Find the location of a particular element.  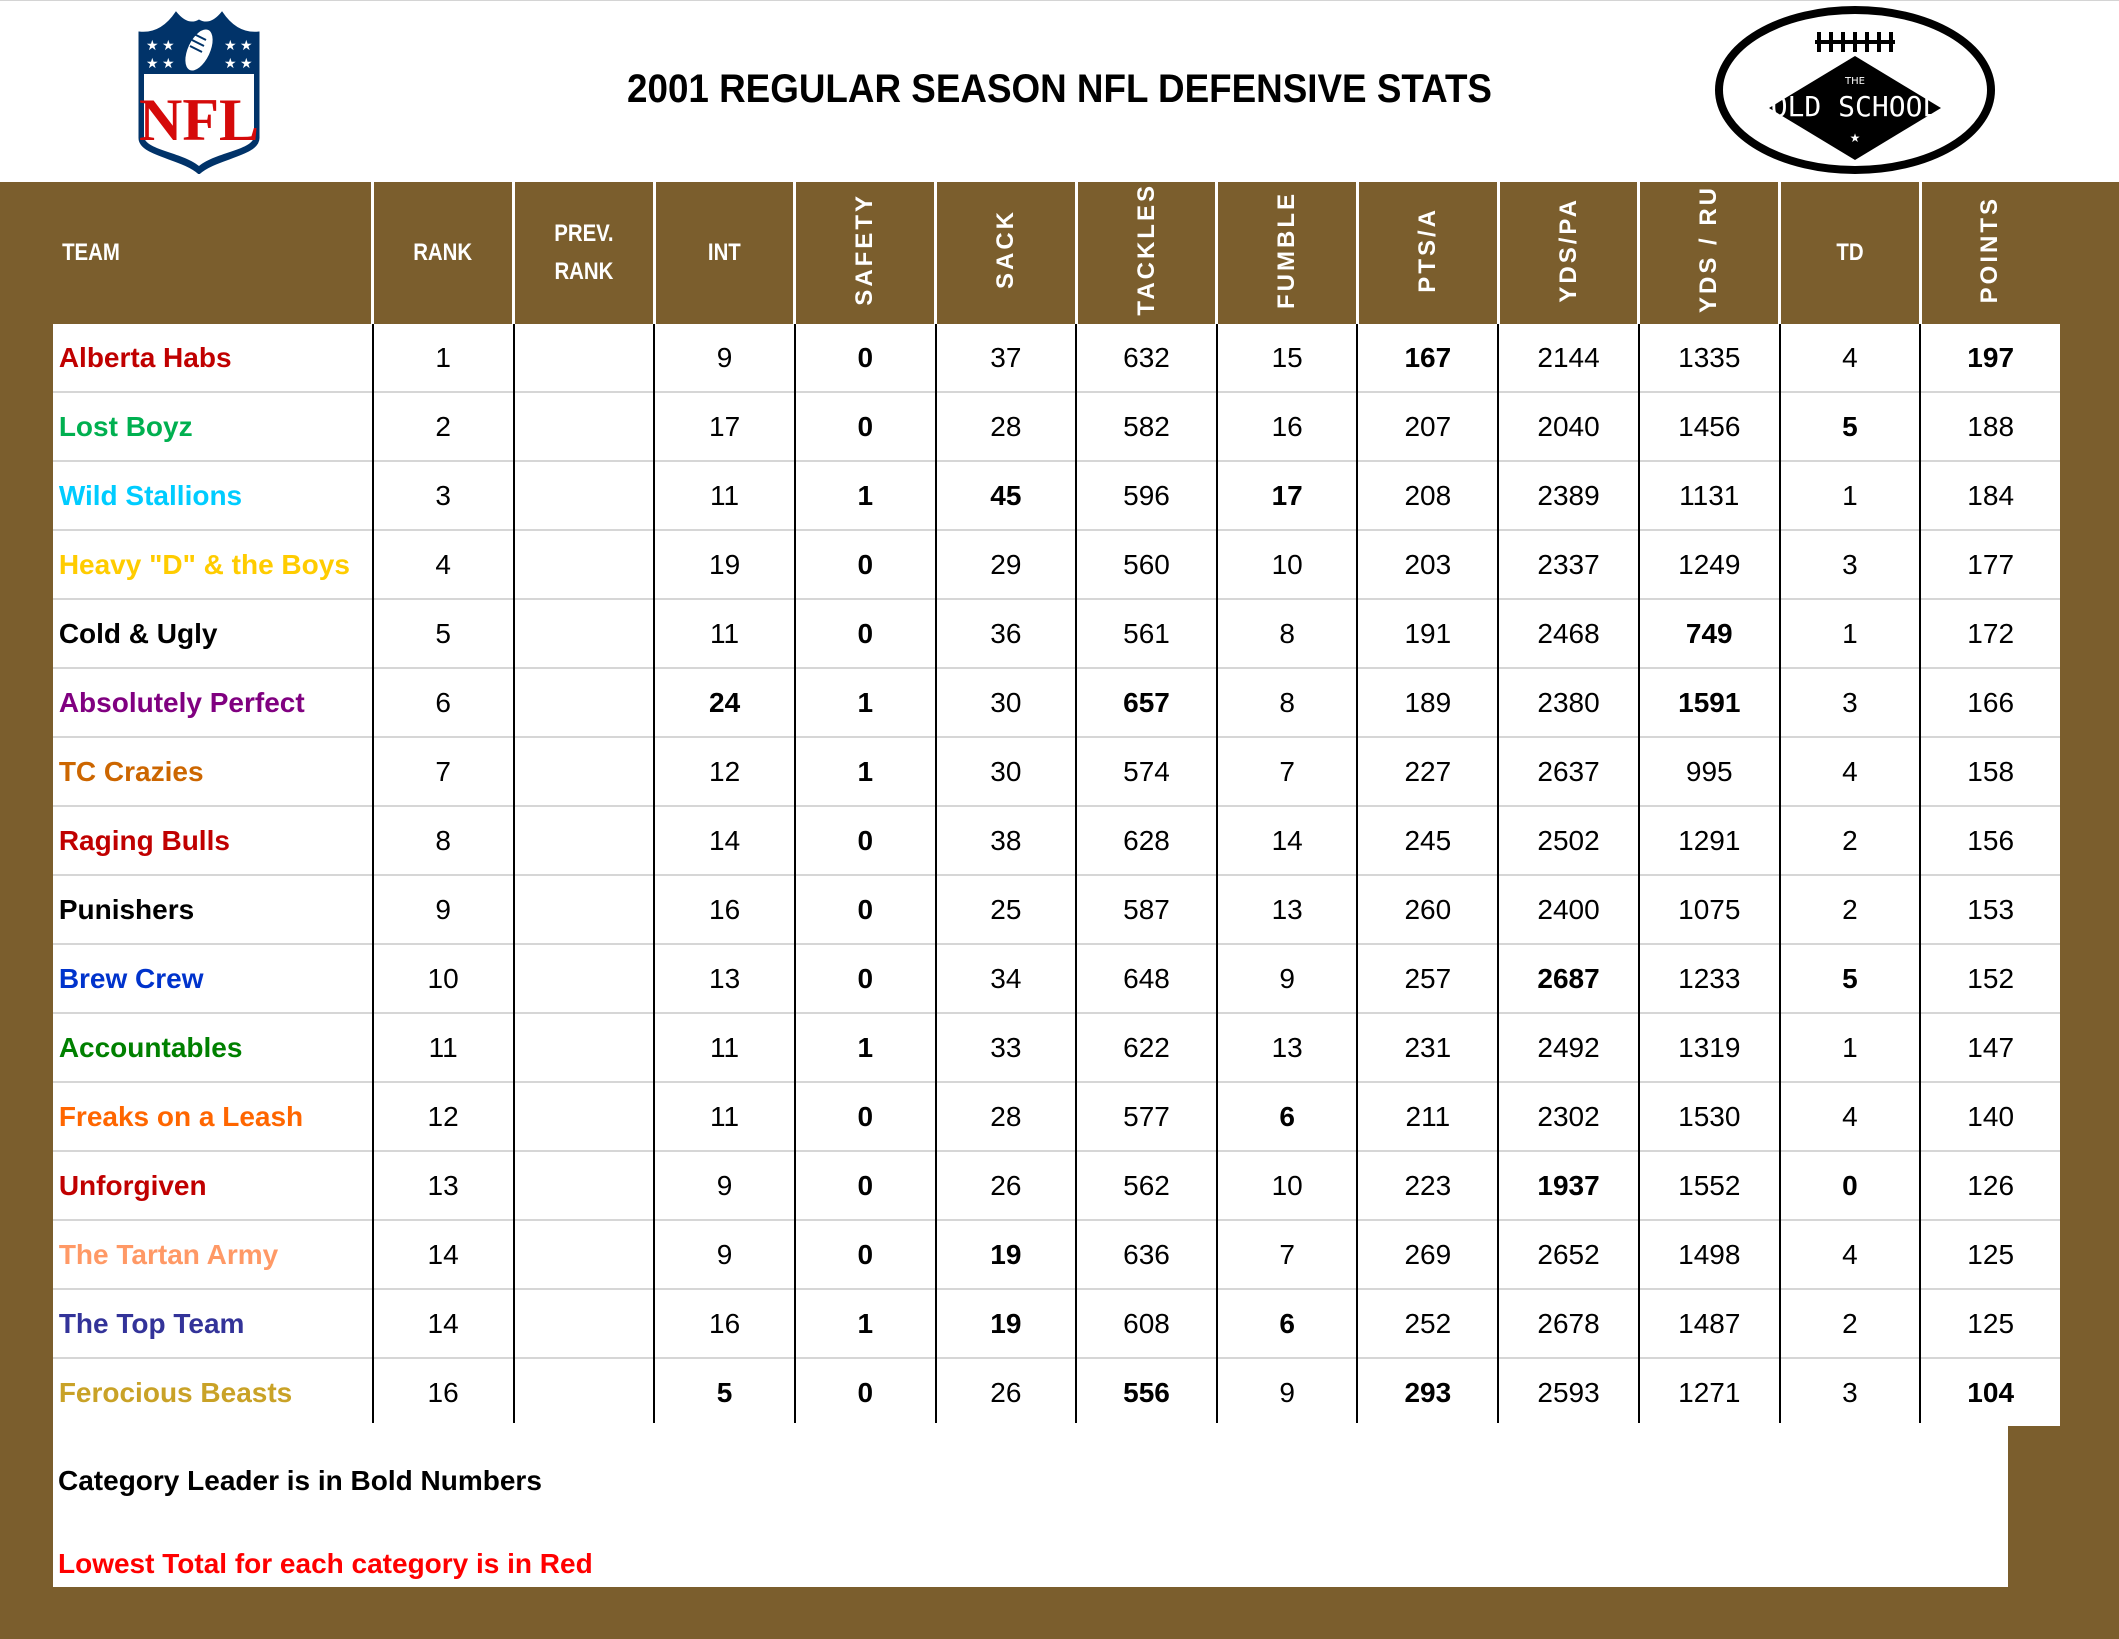

fumble-cell: 14 is located at coordinates (1286, 840).